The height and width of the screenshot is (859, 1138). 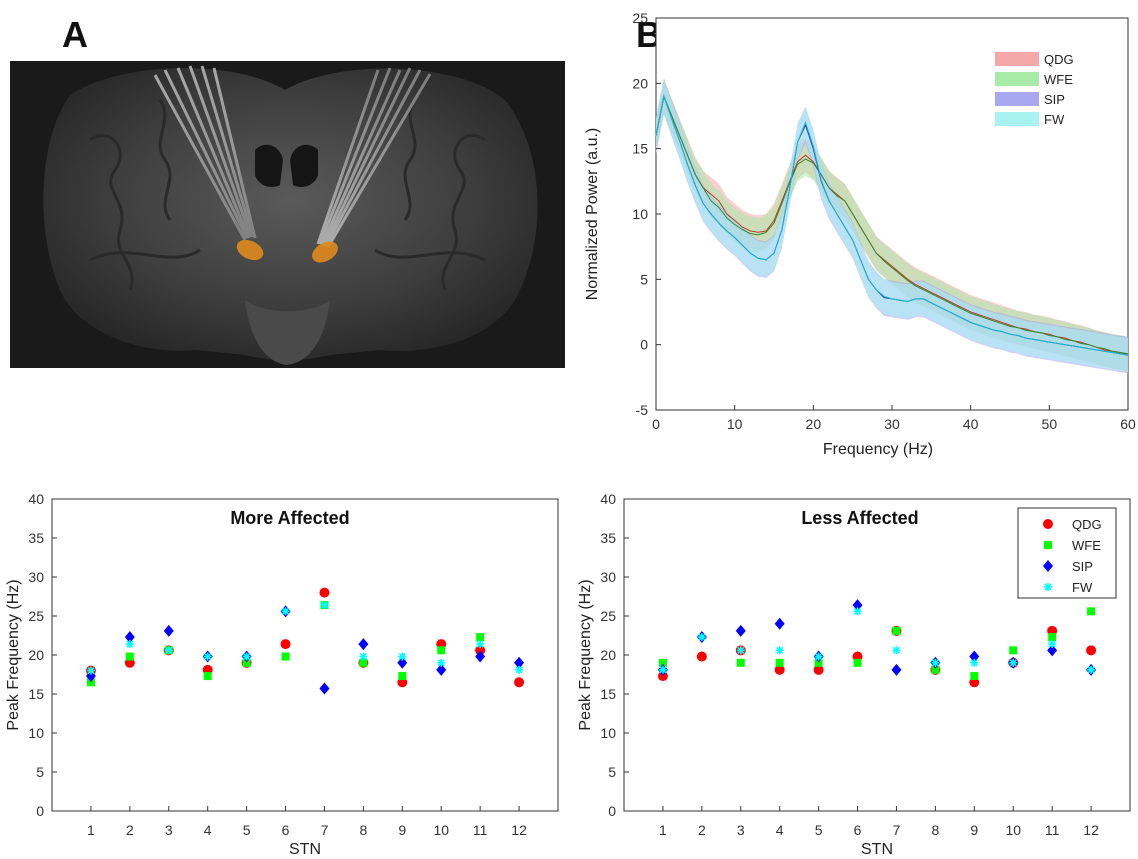 I want to click on legend-marker-wfe, so click(x=1048, y=545).